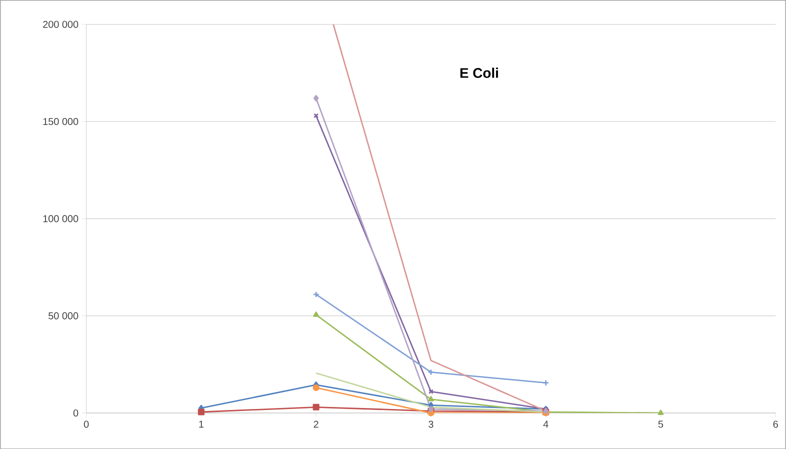 Image resolution: width=786 pixels, height=449 pixels. I want to click on y-tick-label: 150 000, so click(60, 121).